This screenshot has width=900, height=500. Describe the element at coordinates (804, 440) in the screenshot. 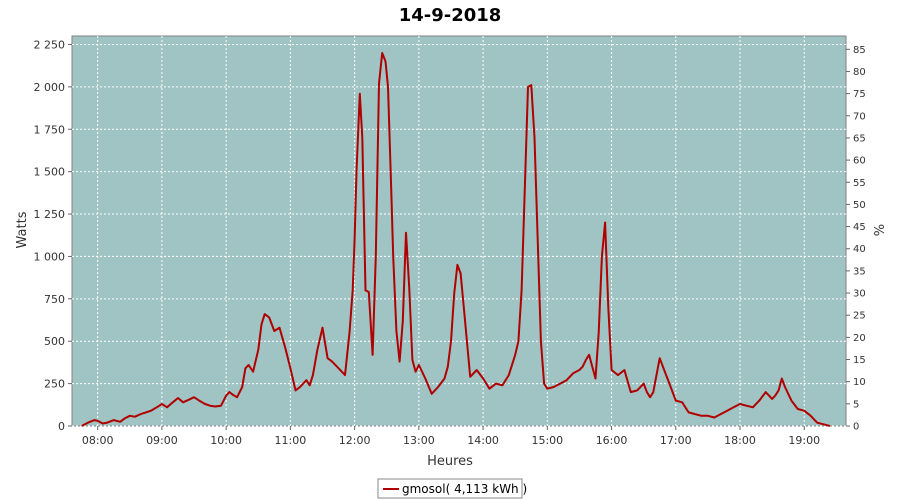

I see `x-tick-label: 19:00` at that location.